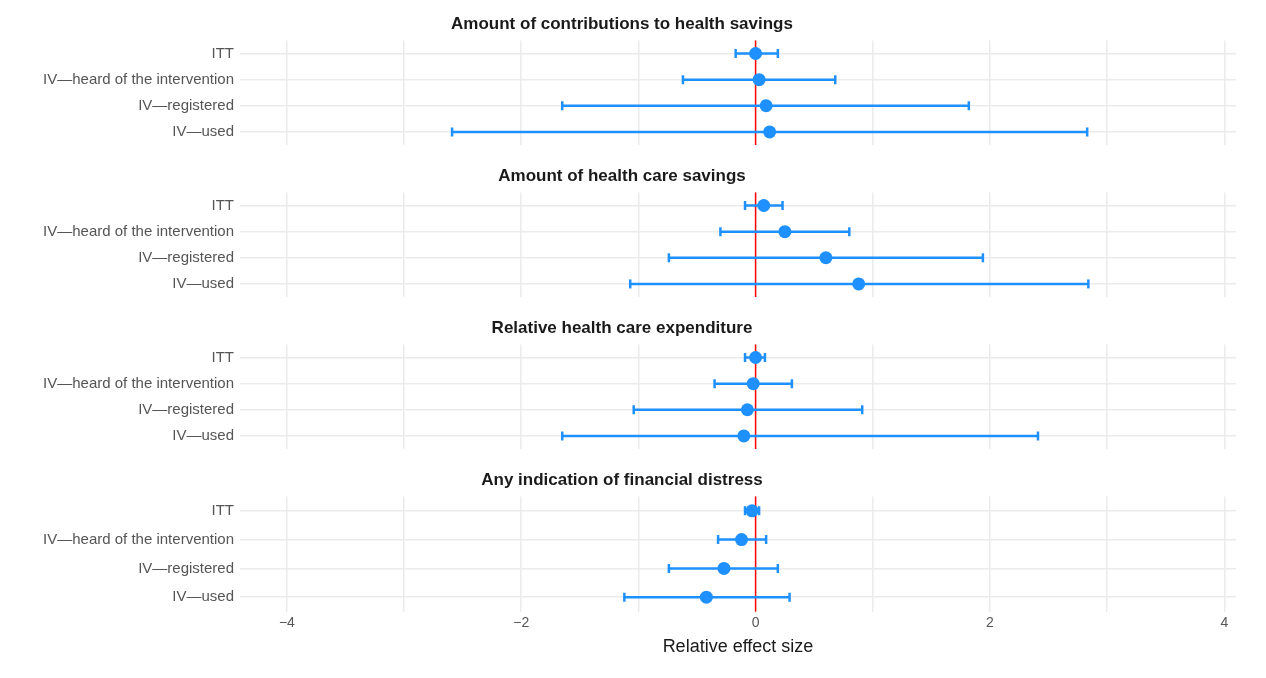 The image size is (1266, 678). I want to click on chart-title: Amount of health care savings, so click(622, 175).